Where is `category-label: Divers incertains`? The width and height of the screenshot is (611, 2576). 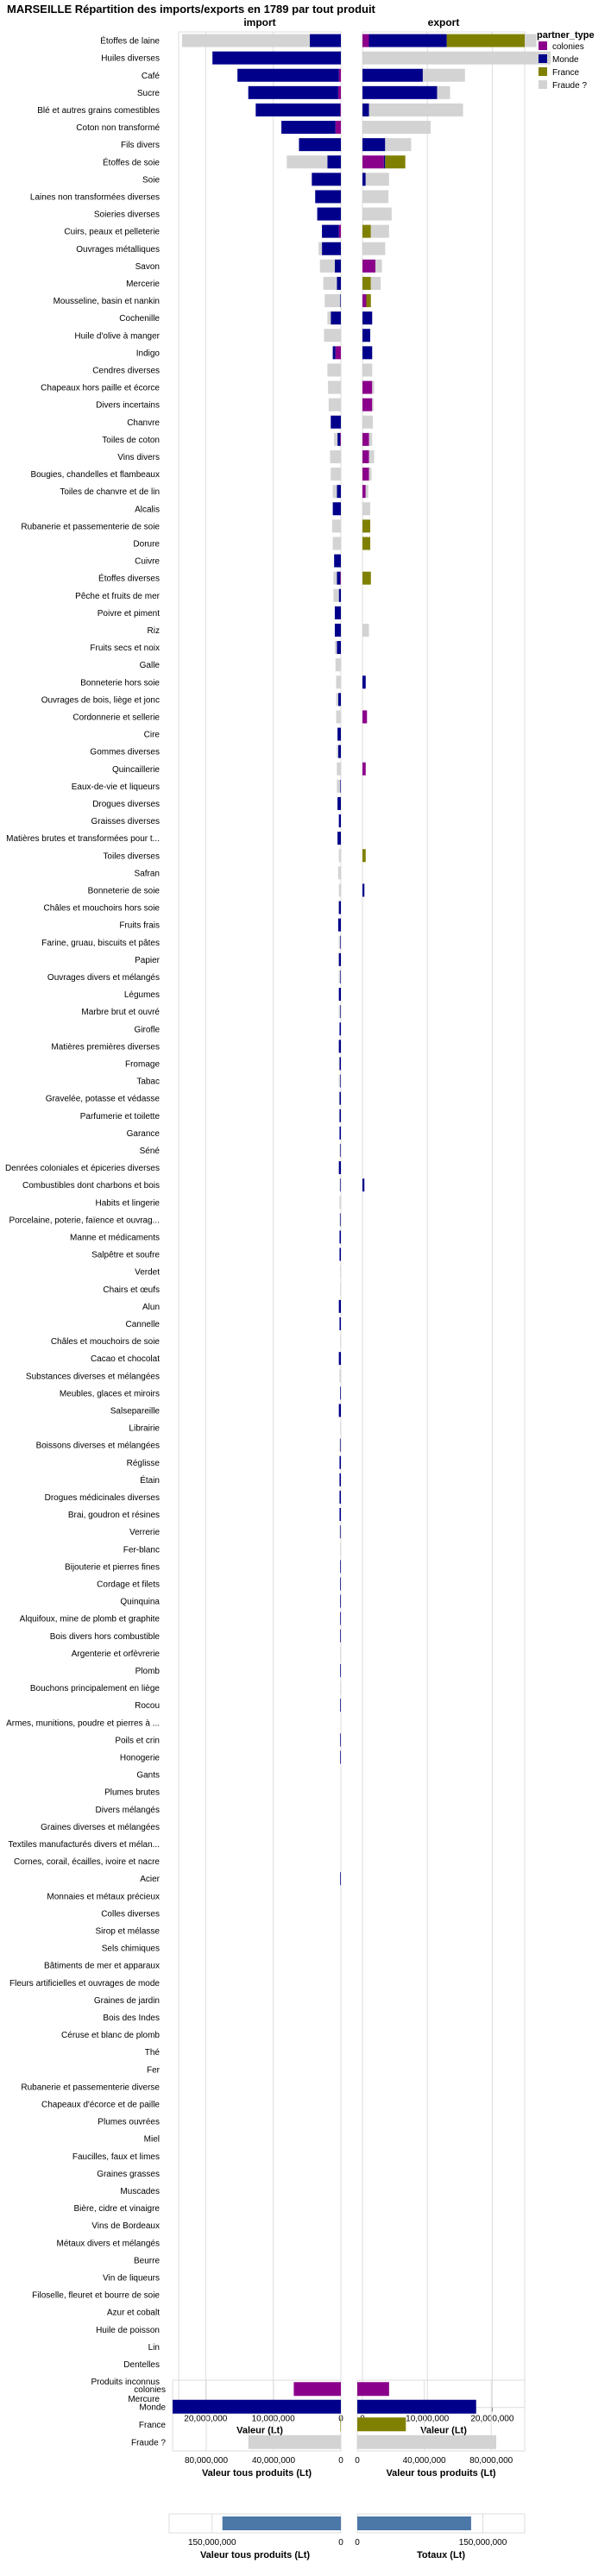
category-label: Divers incertains is located at coordinates (128, 406).